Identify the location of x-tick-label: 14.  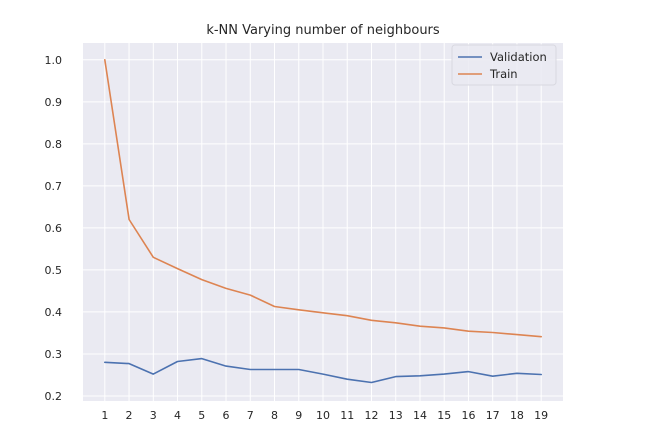
(420, 415).